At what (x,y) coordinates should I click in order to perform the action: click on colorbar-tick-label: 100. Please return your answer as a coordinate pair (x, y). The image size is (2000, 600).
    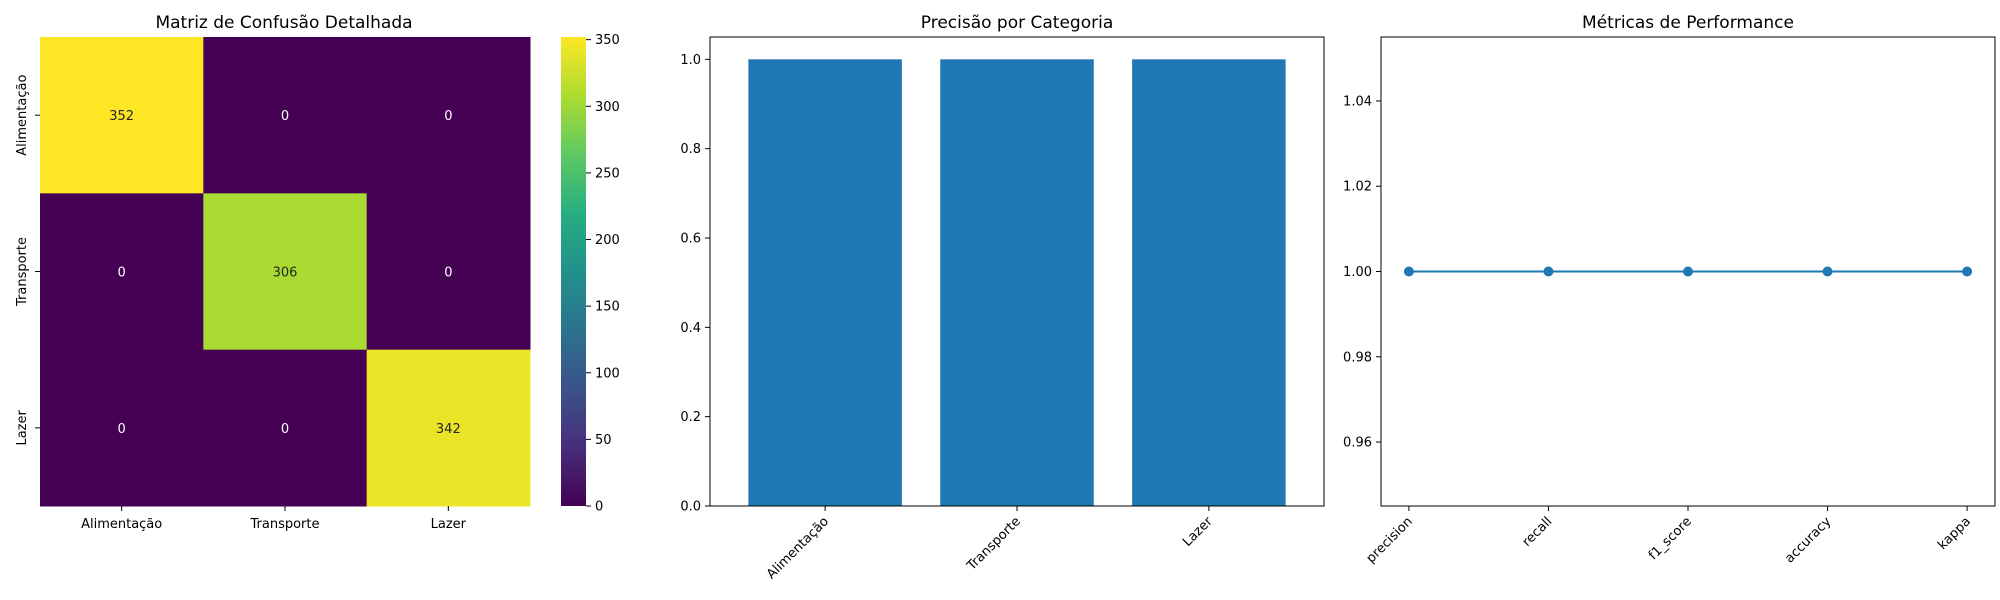
    Looking at the image, I should click on (607, 373).